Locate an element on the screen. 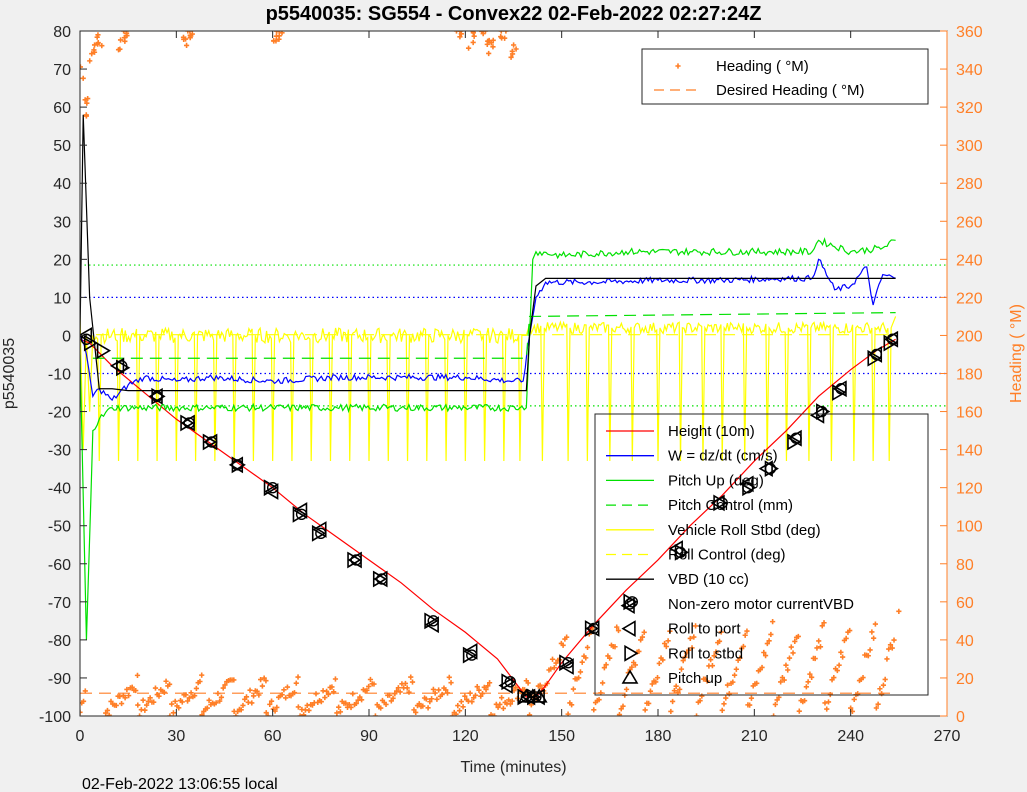 The width and height of the screenshot is (1027, 792). x-tick-label: 210 is located at coordinates (754, 736).